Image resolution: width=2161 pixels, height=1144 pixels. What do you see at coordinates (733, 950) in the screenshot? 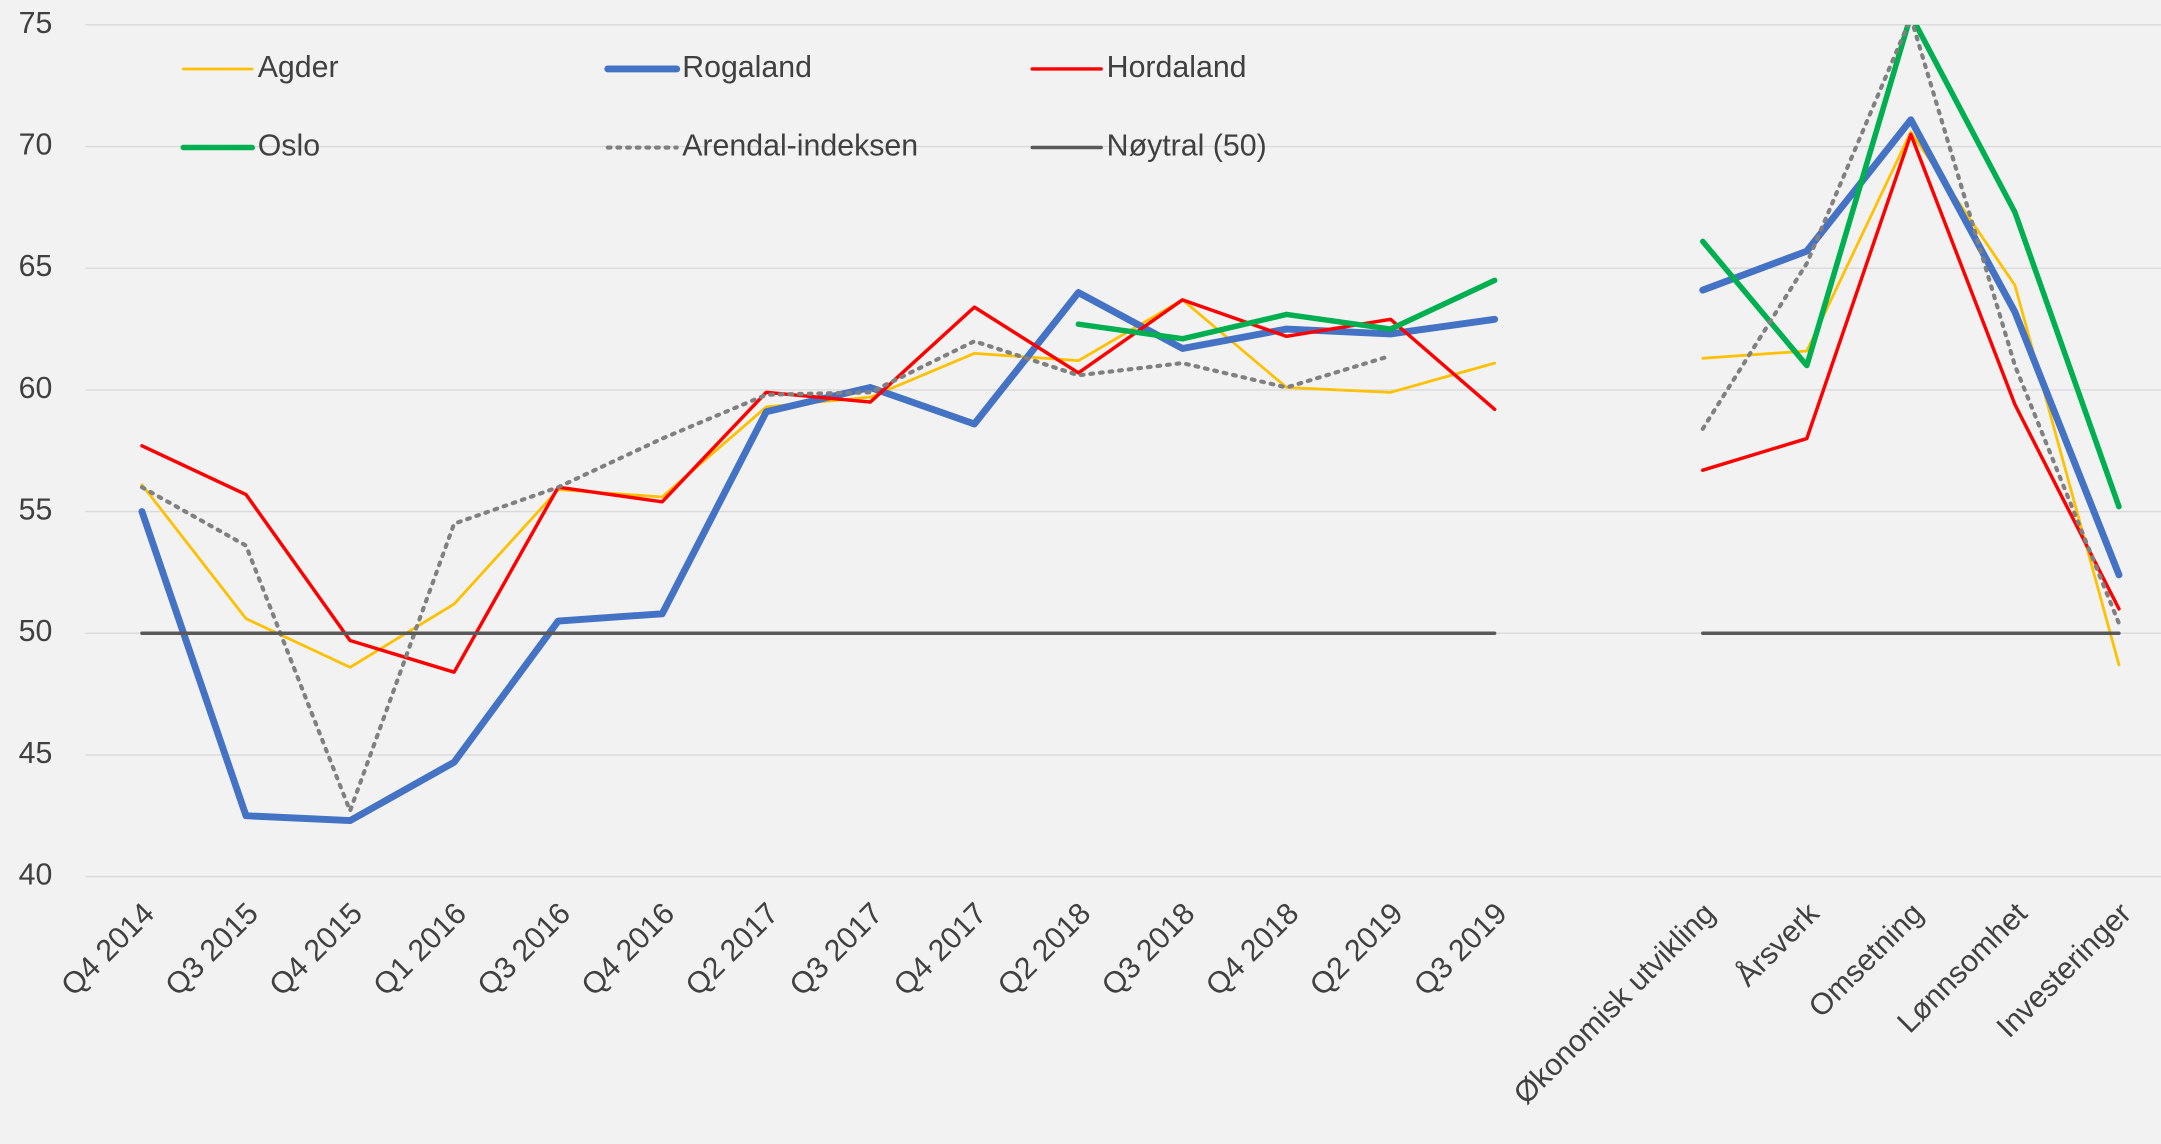
I see `x-tick-label: Q2 2017` at bounding box center [733, 950].